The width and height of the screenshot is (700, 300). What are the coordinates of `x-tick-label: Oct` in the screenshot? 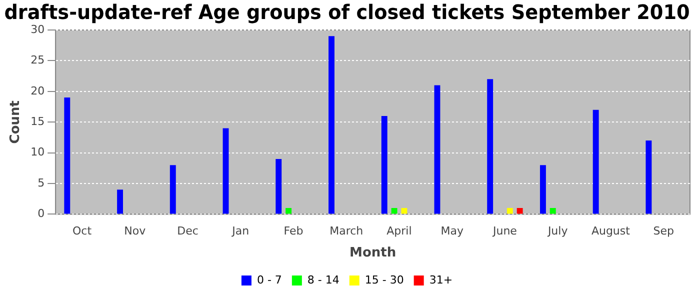 It's located at (82, 231).